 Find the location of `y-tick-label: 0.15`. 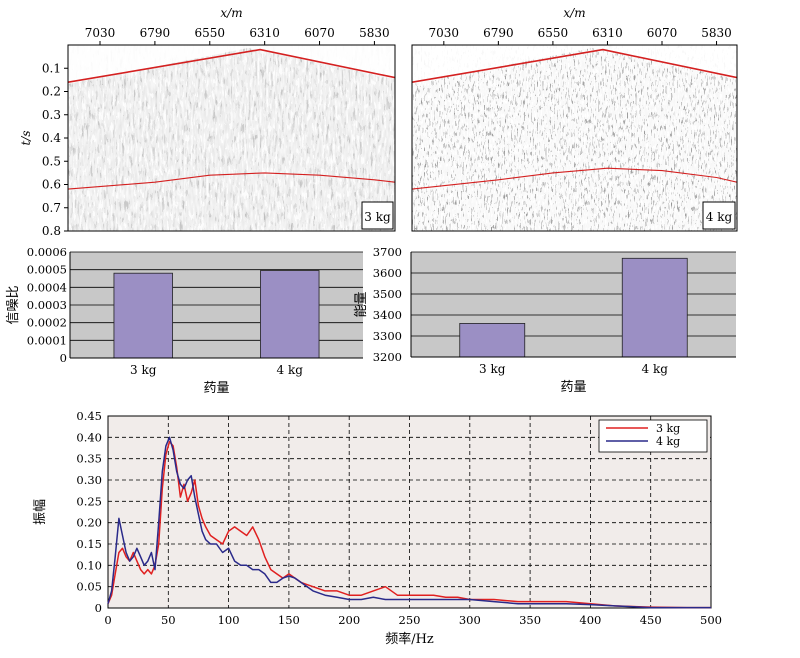

y-tick-label: 0.15 is located at coordinates (89, 544).